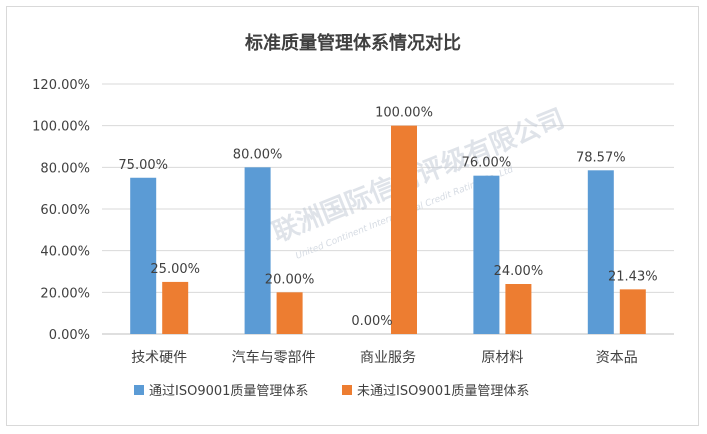 The height and width of the screenshot is (434, 707). What do you see at coordinates (418, 176) in the screenshot?
I see `watermark-text: 联洲国际信用评级有限公司` at bounding box center [418, 176].